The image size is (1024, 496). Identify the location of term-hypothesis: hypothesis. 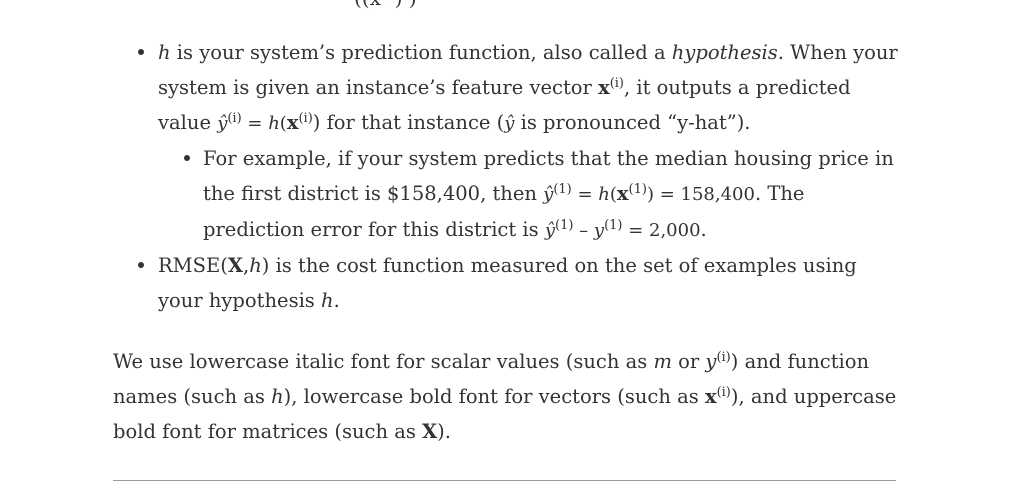
(724, 52).